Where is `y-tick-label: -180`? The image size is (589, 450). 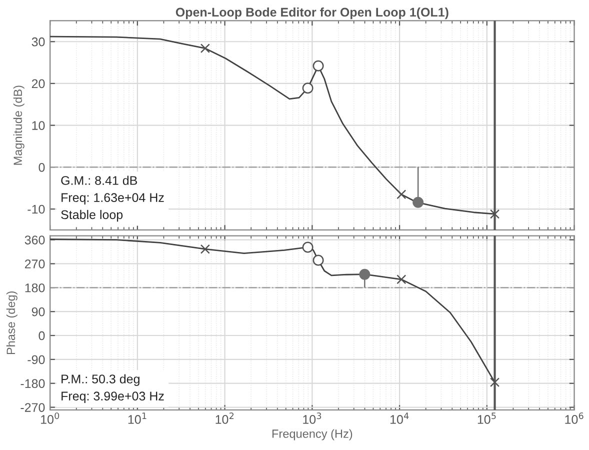
y-tick-label: -180 is located at coordinates (32, 383).